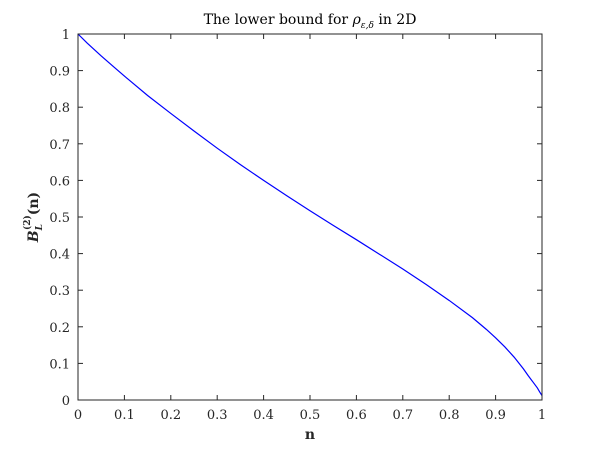  What do you see at coordinates (278, 20) in the screenshot?
I see `title-prefix: The lower bound for` at bounding box center [278, 20].